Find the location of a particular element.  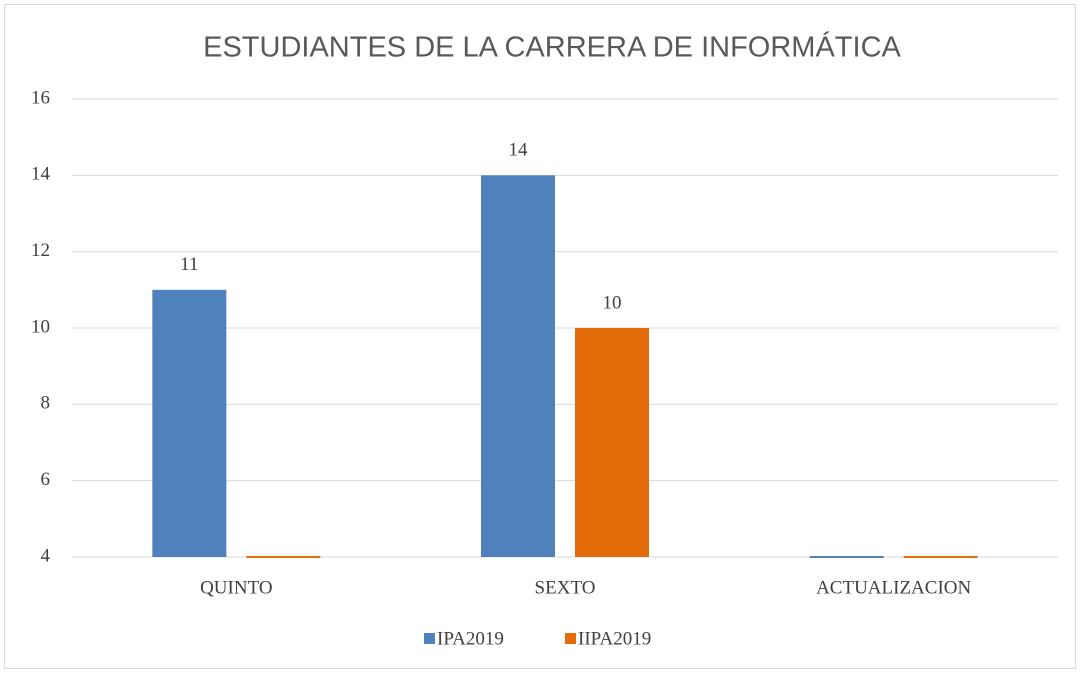

y-tick-label: 12 is located at coordinates (40, 250).